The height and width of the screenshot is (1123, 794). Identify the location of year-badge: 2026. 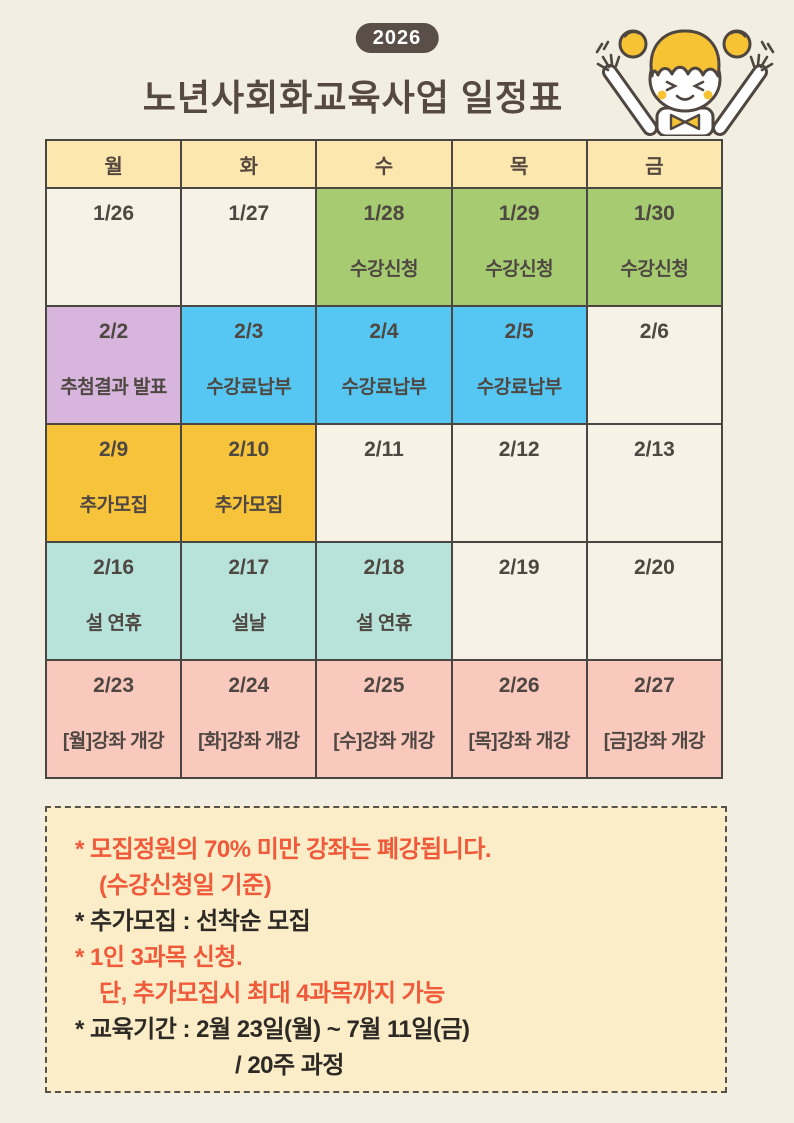
(397, 38).